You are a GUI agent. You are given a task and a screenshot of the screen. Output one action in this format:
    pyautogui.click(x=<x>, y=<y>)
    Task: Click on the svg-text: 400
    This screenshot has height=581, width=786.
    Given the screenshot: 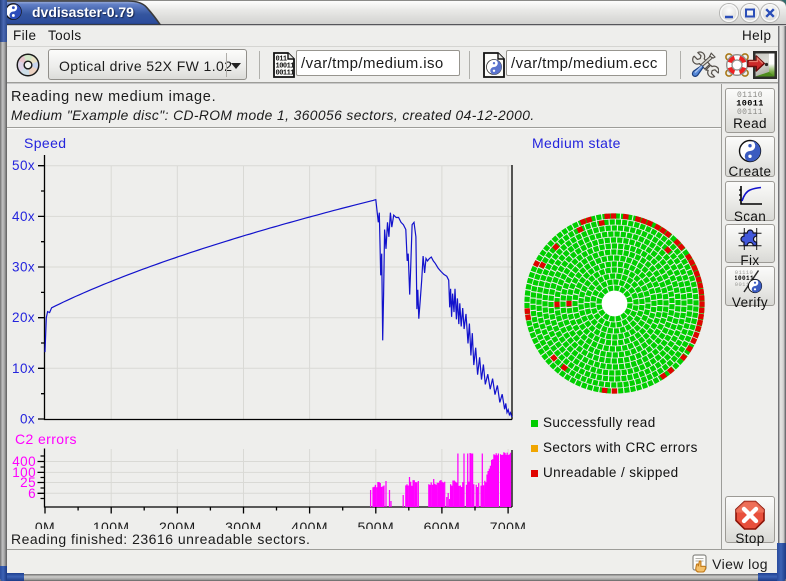 What is the action you would take?
    pyautogui.click(x=24, y=461)
    